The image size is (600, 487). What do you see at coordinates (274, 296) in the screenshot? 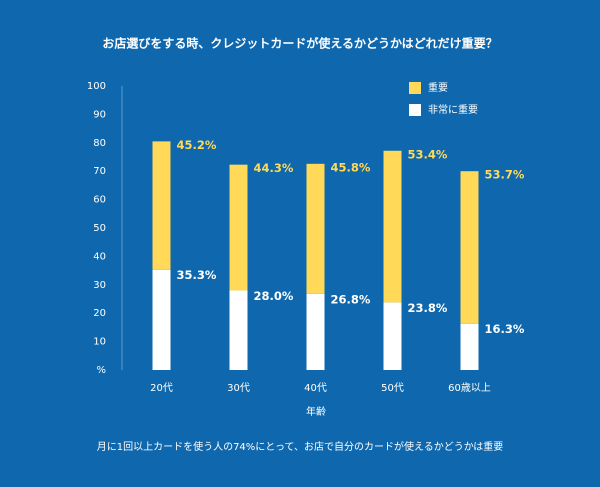
I see `value-label: 28.0%` at bounding box center [274, 296].